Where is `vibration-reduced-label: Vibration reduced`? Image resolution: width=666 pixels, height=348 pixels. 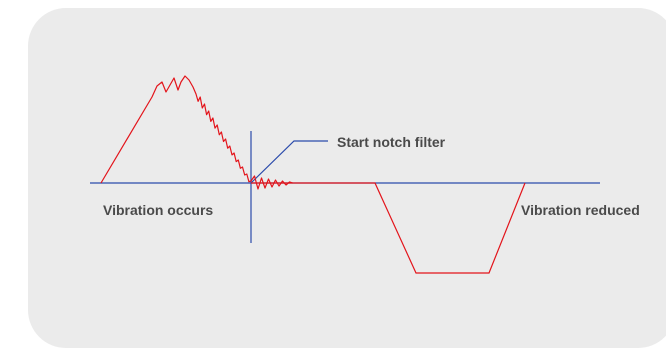 vibration-reduced-label: Vibration reduced is located at coordinates (580, 210).